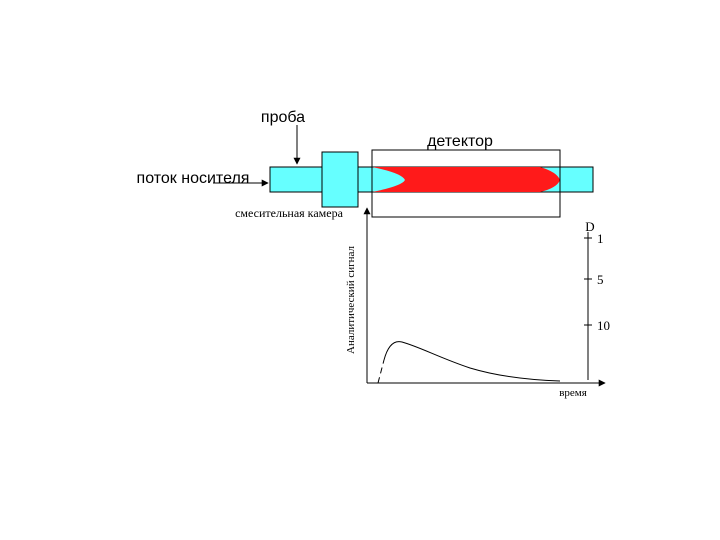 The width and height of the screenshot is (720, 540). I want to click on peak-start, so click(381, 371).